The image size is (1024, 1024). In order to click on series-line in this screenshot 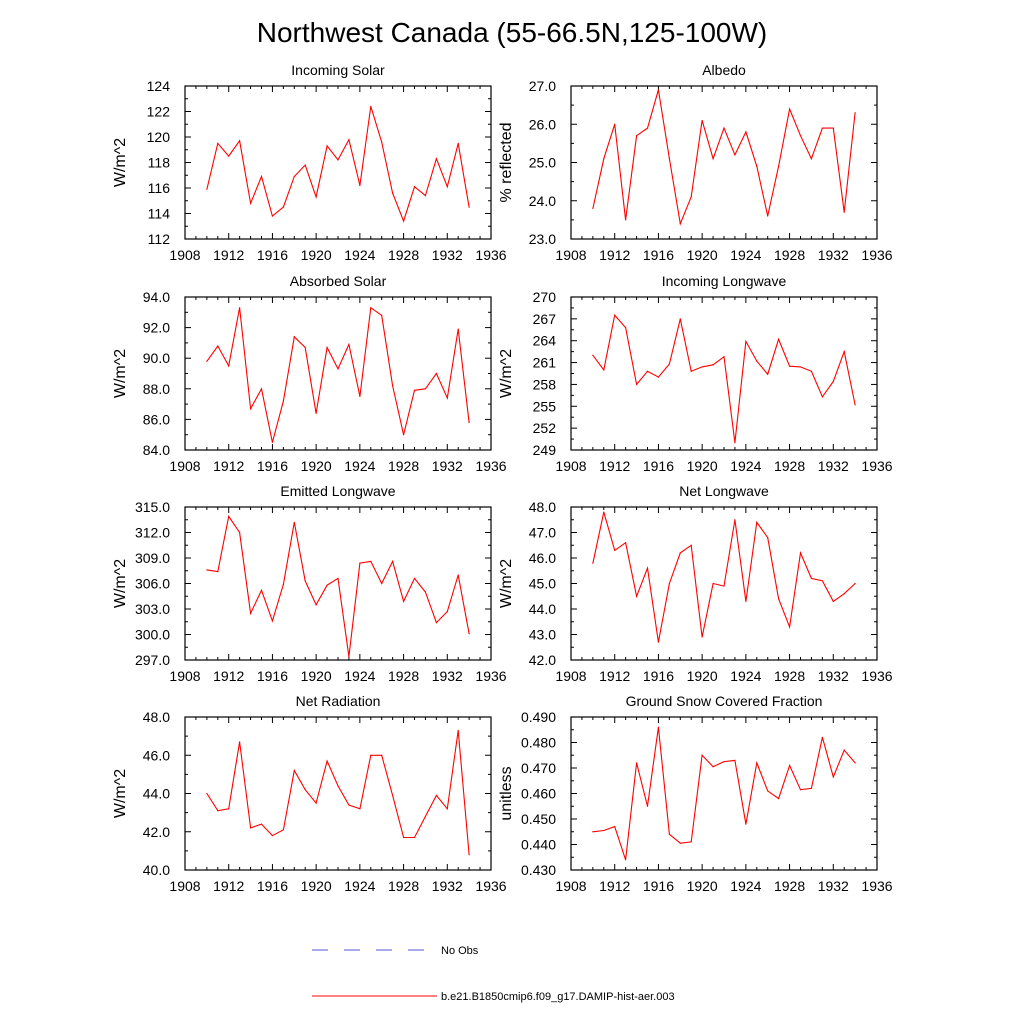, I will do `click(338, 164)`.